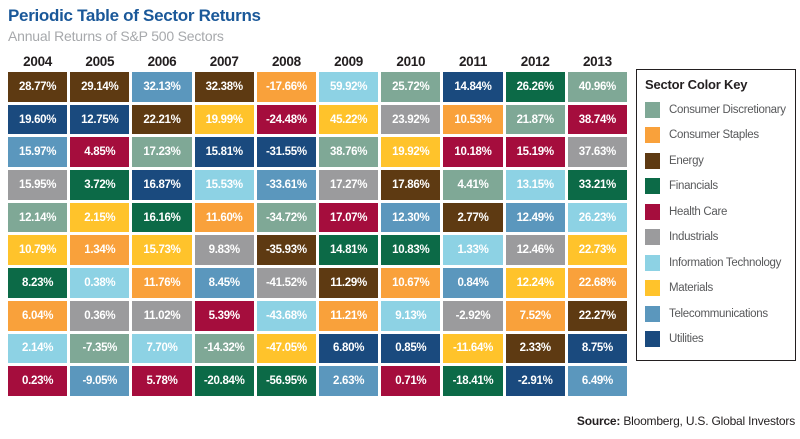 The image size is (800, 439). What do you see at coordinates (597, 250) in the screenshot?
I see `return-cell: 22.73%` at bounding box center [597, 250].